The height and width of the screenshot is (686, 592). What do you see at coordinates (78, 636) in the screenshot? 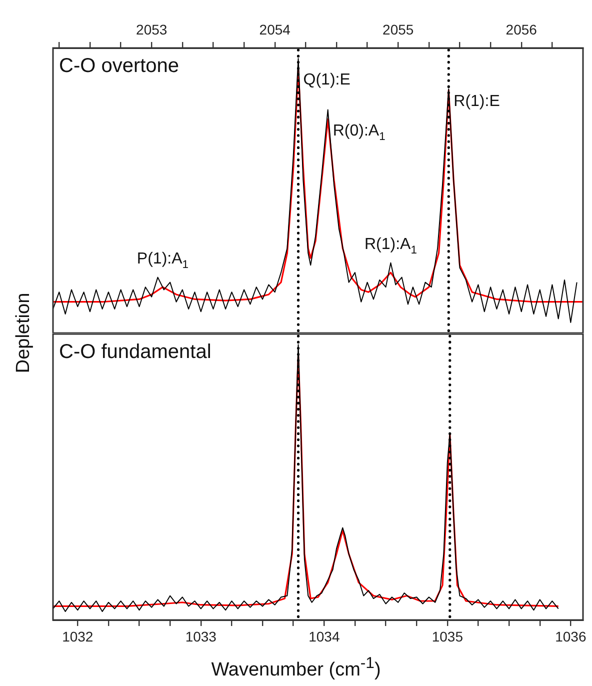
I see `x-tick-label: 1032` at bounding box center [78, 636].